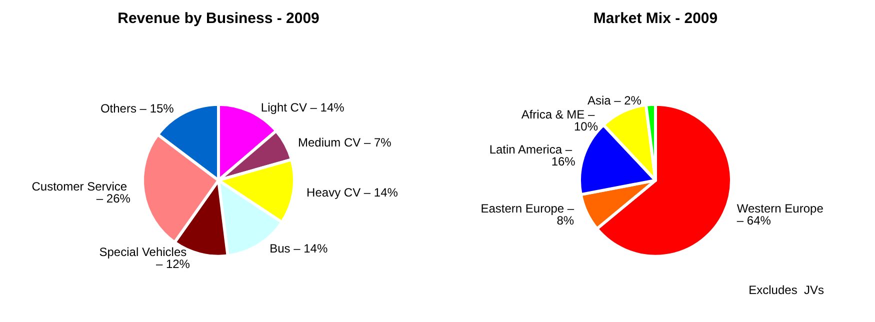 The image size is (875, 322). What do you see at coordinates (527, 214) in the screenshot?
I see `slice-label: Eastern Europe – 8%` at bounding box center [527, 214].